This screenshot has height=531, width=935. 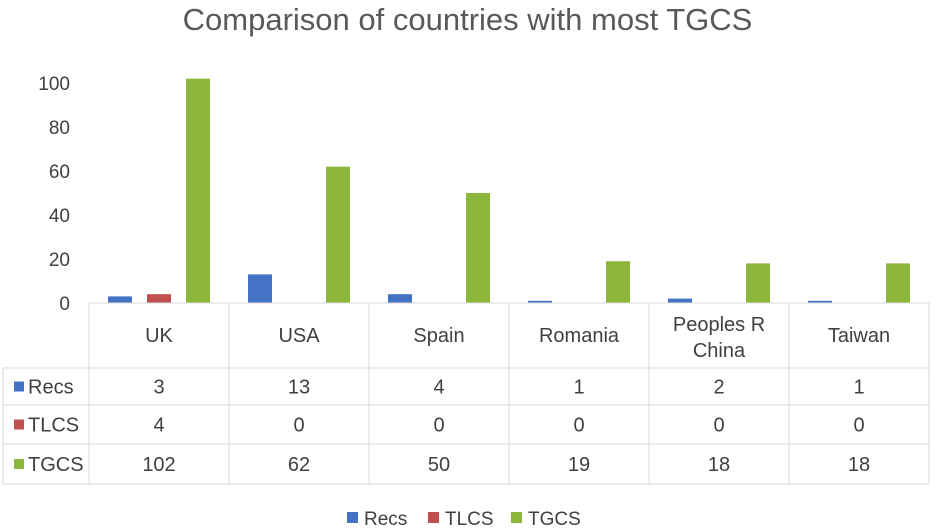 I want to click on chart-title: Comparison of countries with most TGCS, so click(x=467, y=19).